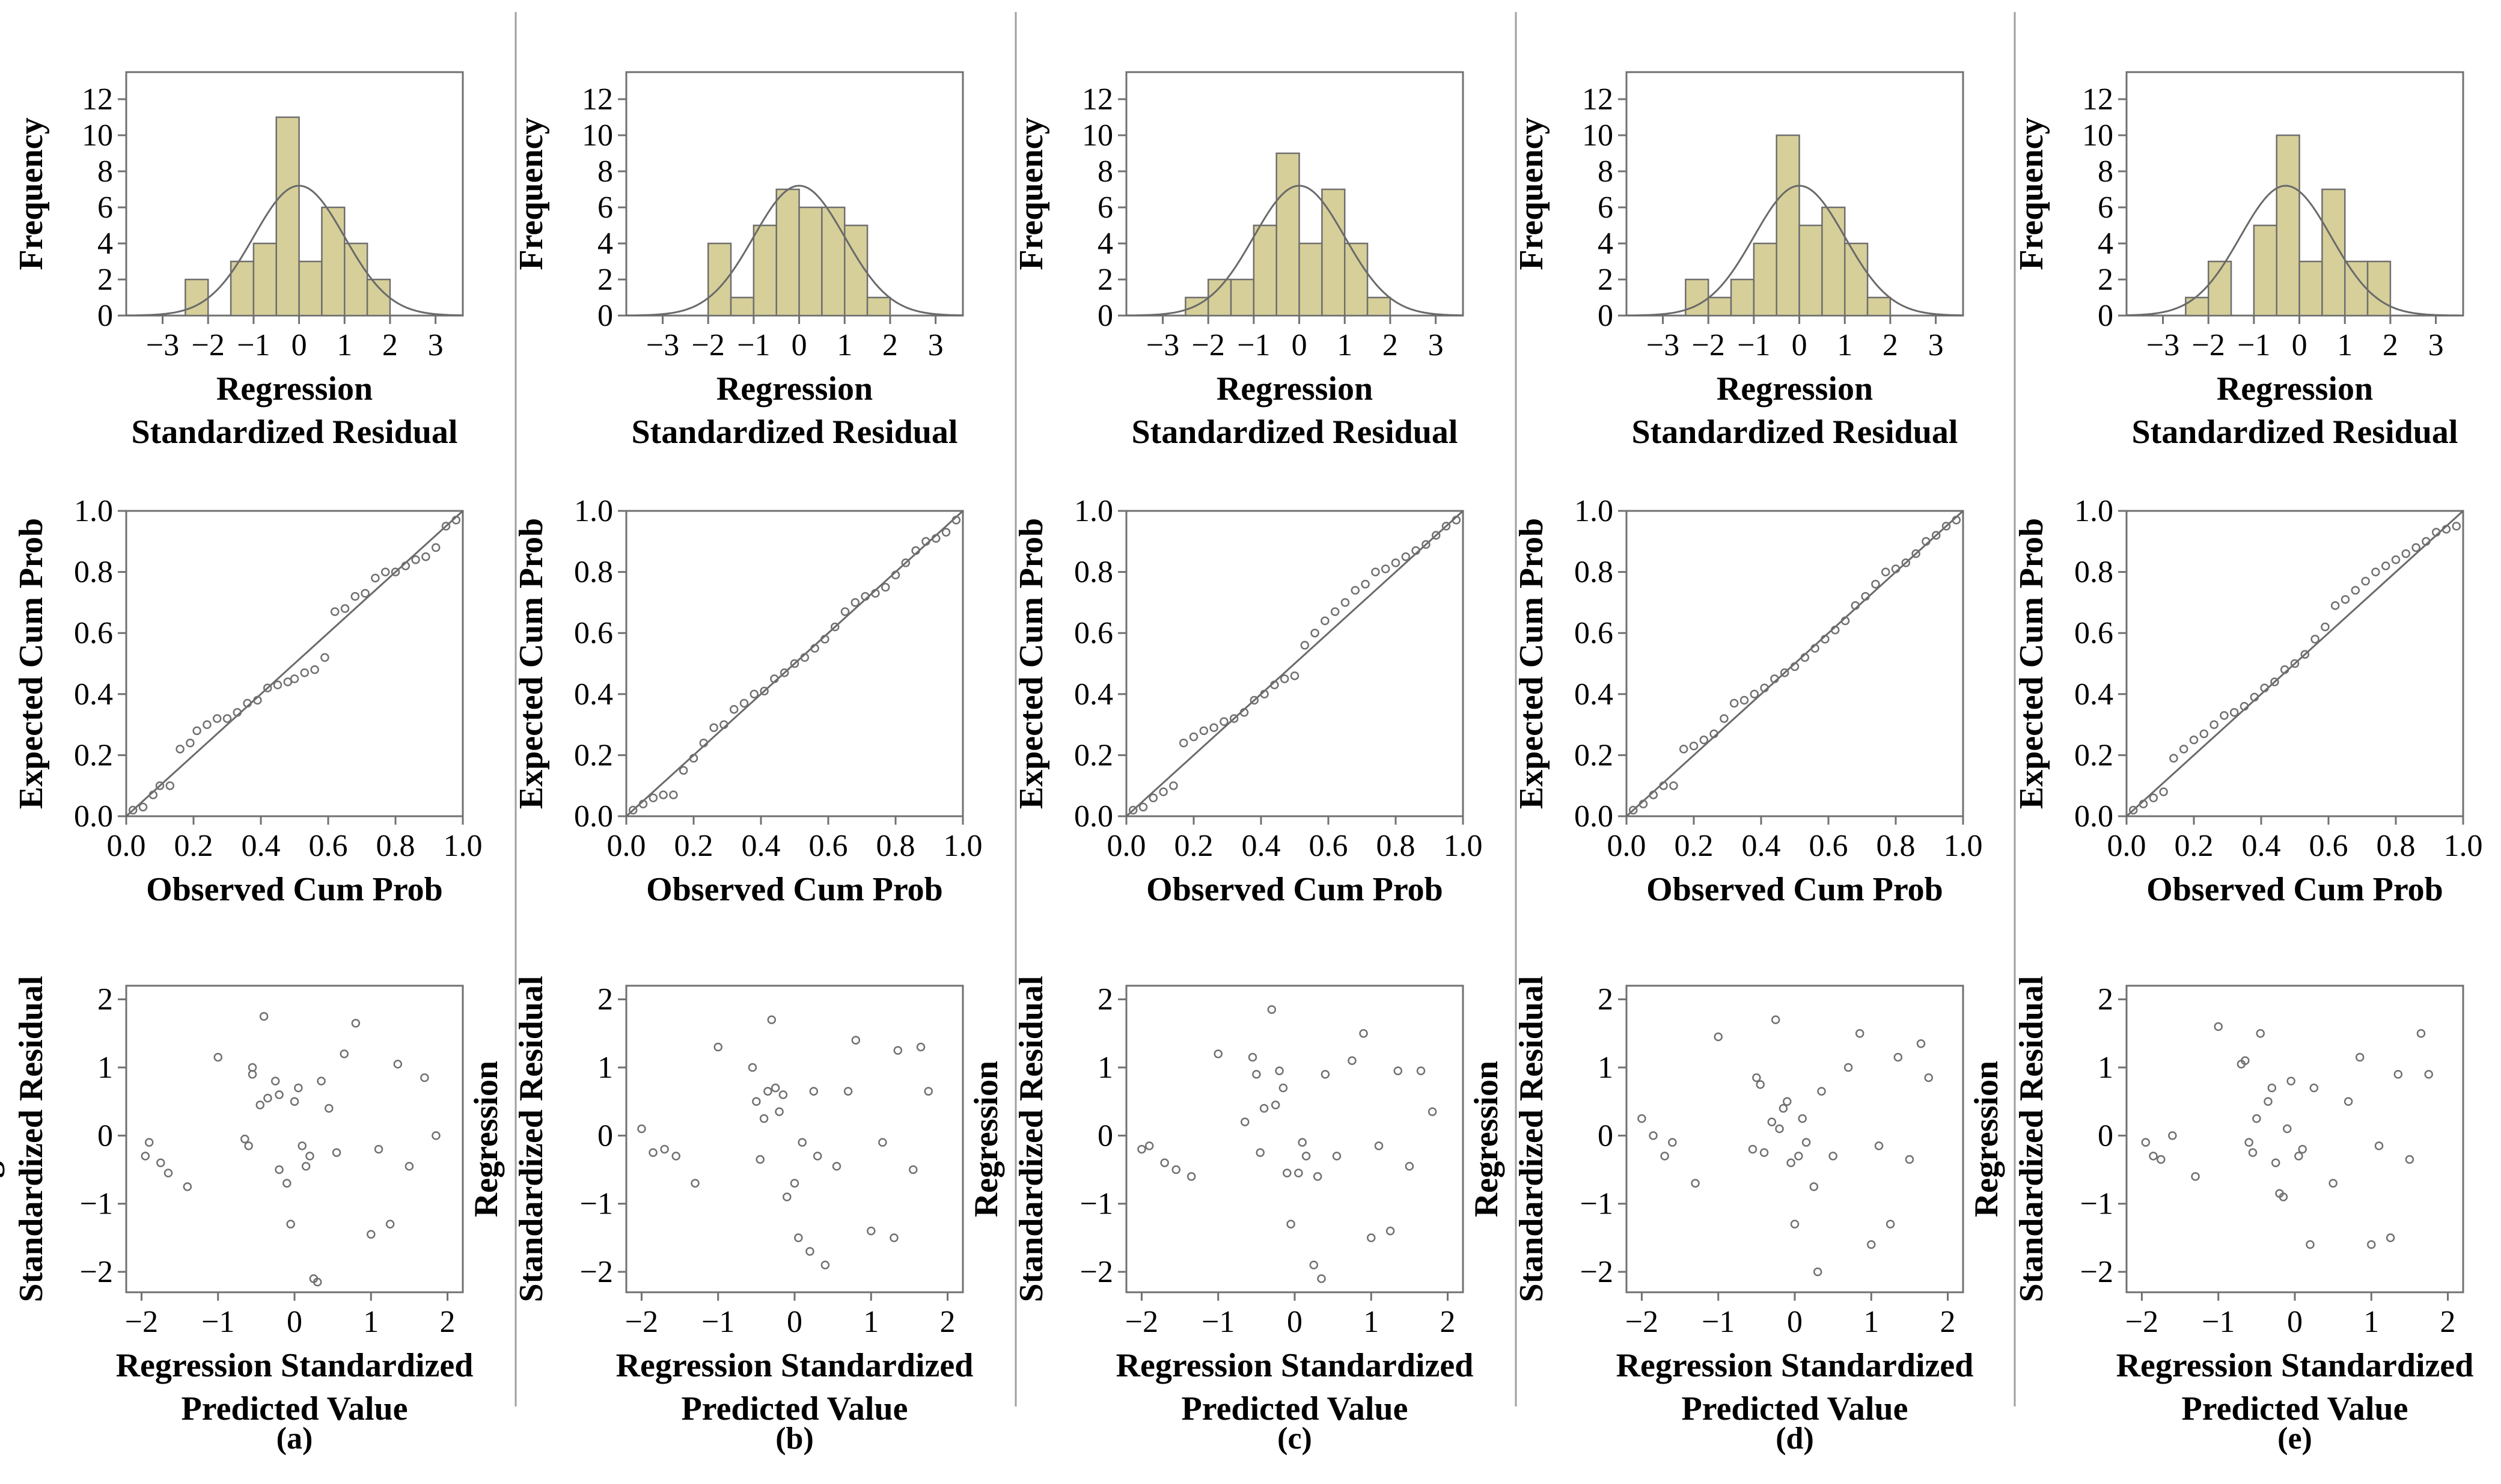 The image size is (2501, 1484). Describe the element at coordinates (1627, 846) in the screenshot. I see `x-tick-label: 0.0` at that location.